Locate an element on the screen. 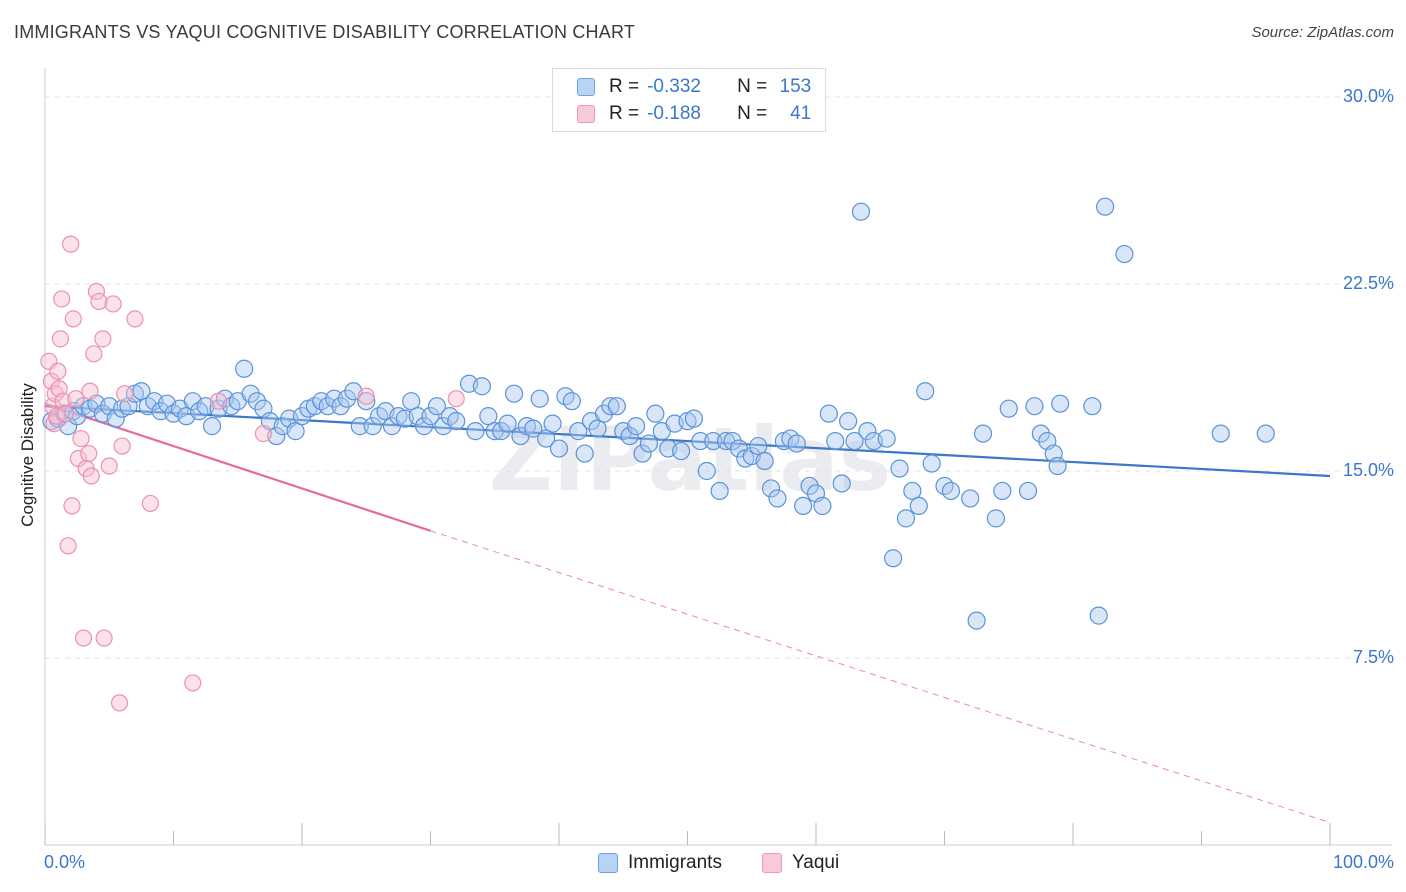  y-axis-label: Cognitive Disability is located at coordinates (27, 455).